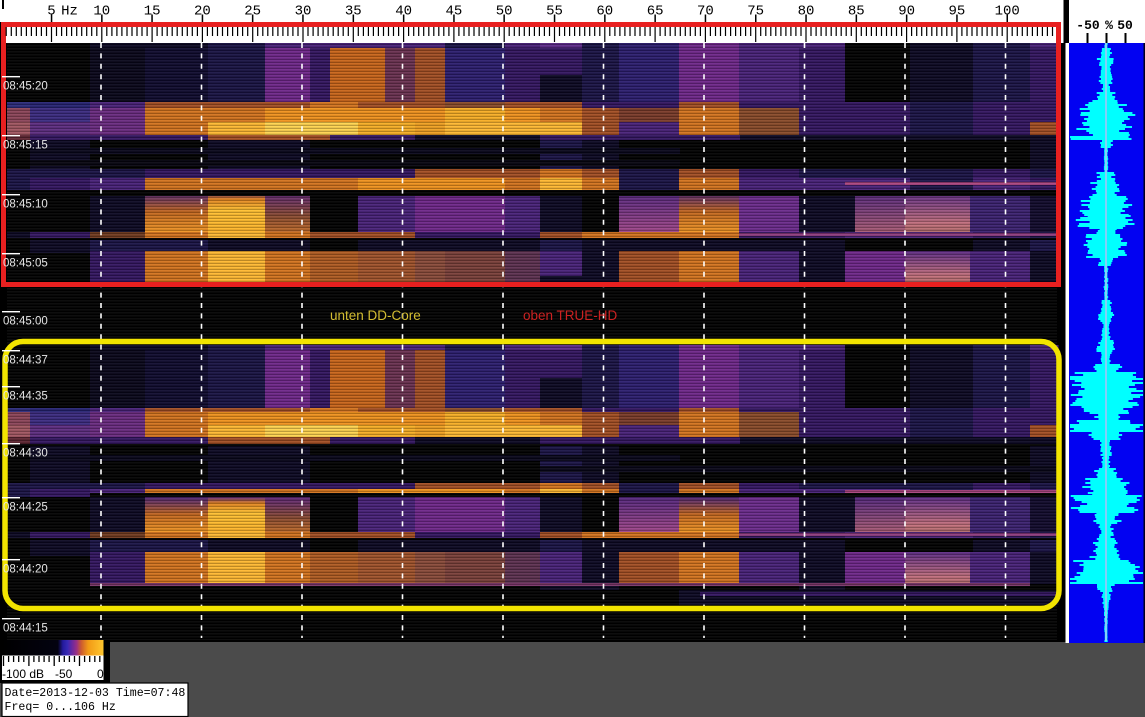 The height and width of the screenshot is (717, 1145). Describe the element at coordinates (806, 12) in the screenshot. I see `svg-text: 80` at that location.